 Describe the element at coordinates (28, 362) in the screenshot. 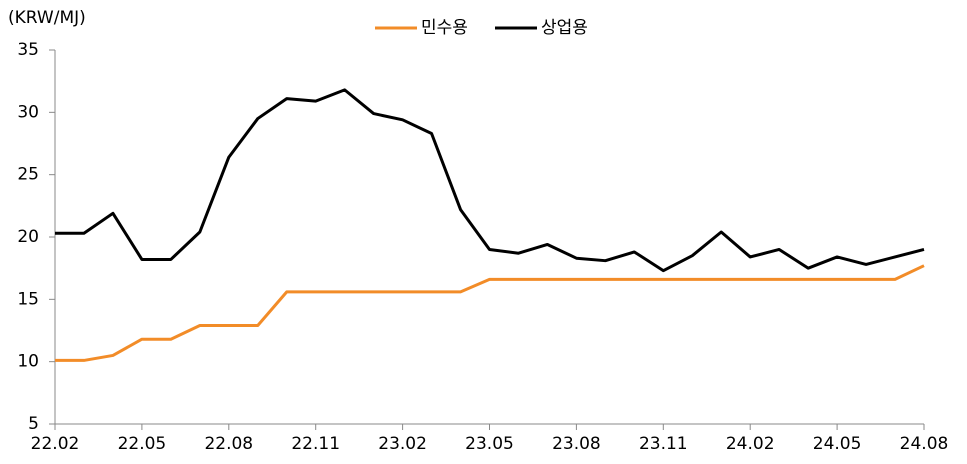

I see `y-tick-label: 10` at that location.